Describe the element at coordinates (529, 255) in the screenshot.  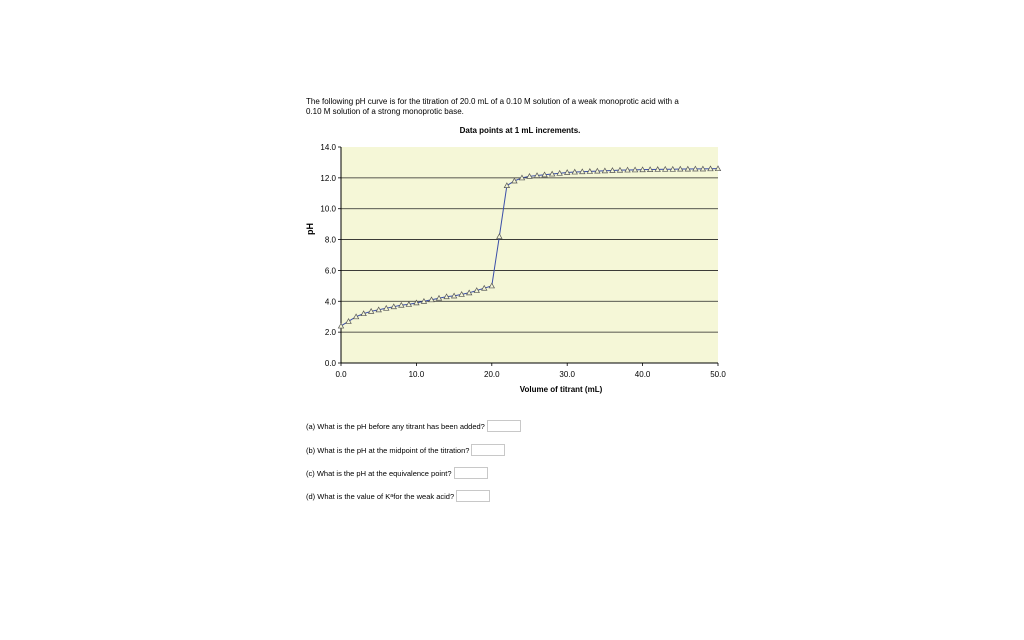
I see `plot-area` at that location.